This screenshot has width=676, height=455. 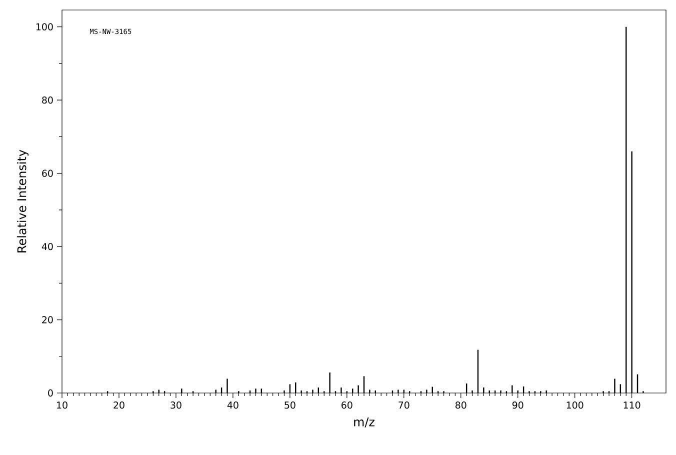 What do you see at coordinates (47, 100) in the screenshot?
I see `y-tick-label: 80` at bounding box center [47, 100].